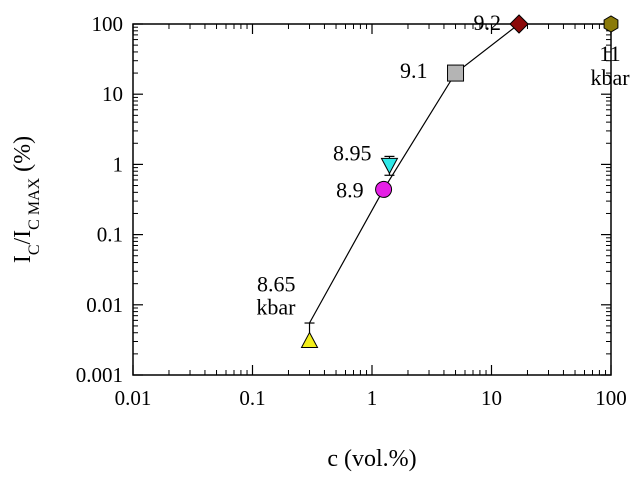 The width and height of the screenshot is (641, 479). Describe the element at coordinates (34, 203) in the screenshot. I see `y-axis-label-sub2: C MAX` at that location.